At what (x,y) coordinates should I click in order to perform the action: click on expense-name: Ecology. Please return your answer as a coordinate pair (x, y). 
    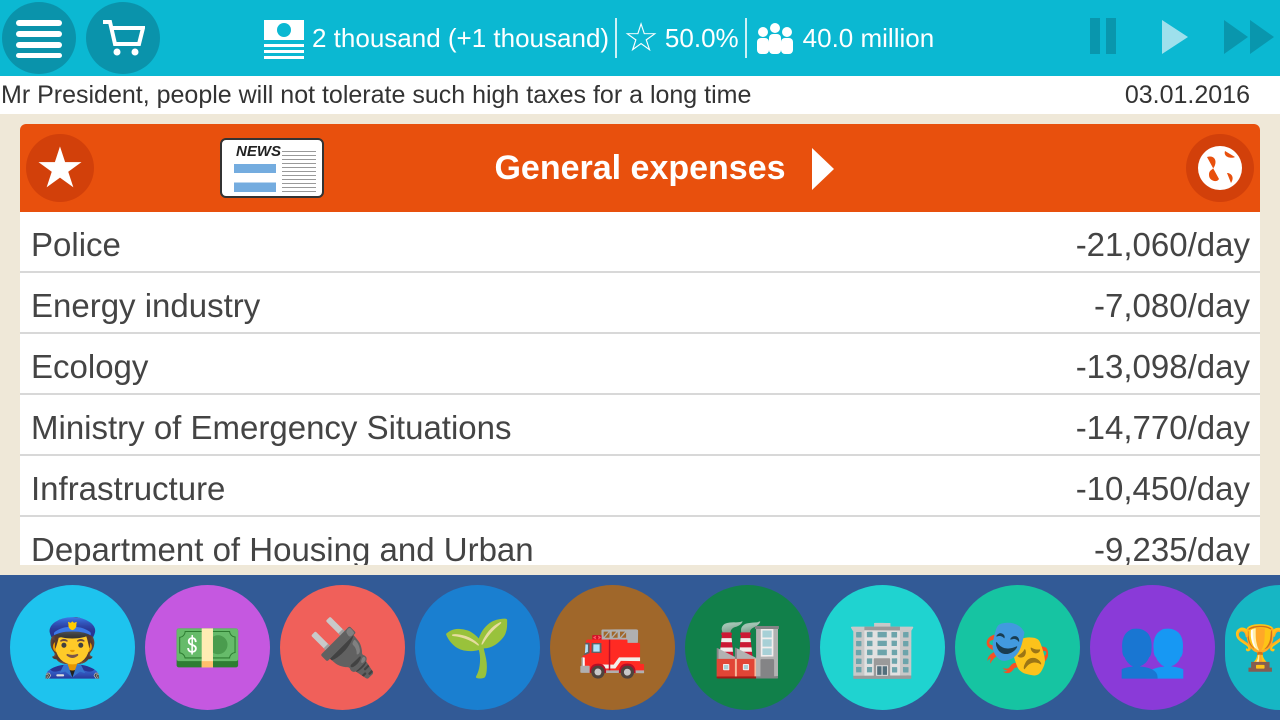
    Looking at the image, I should click on (90, 366).